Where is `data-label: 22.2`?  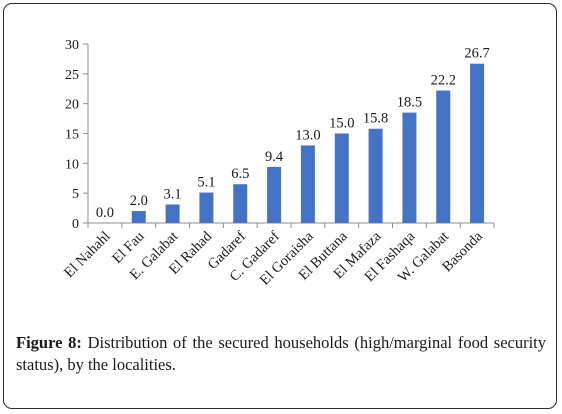 data-label: 22.2 is located at coordinates (443, 81).